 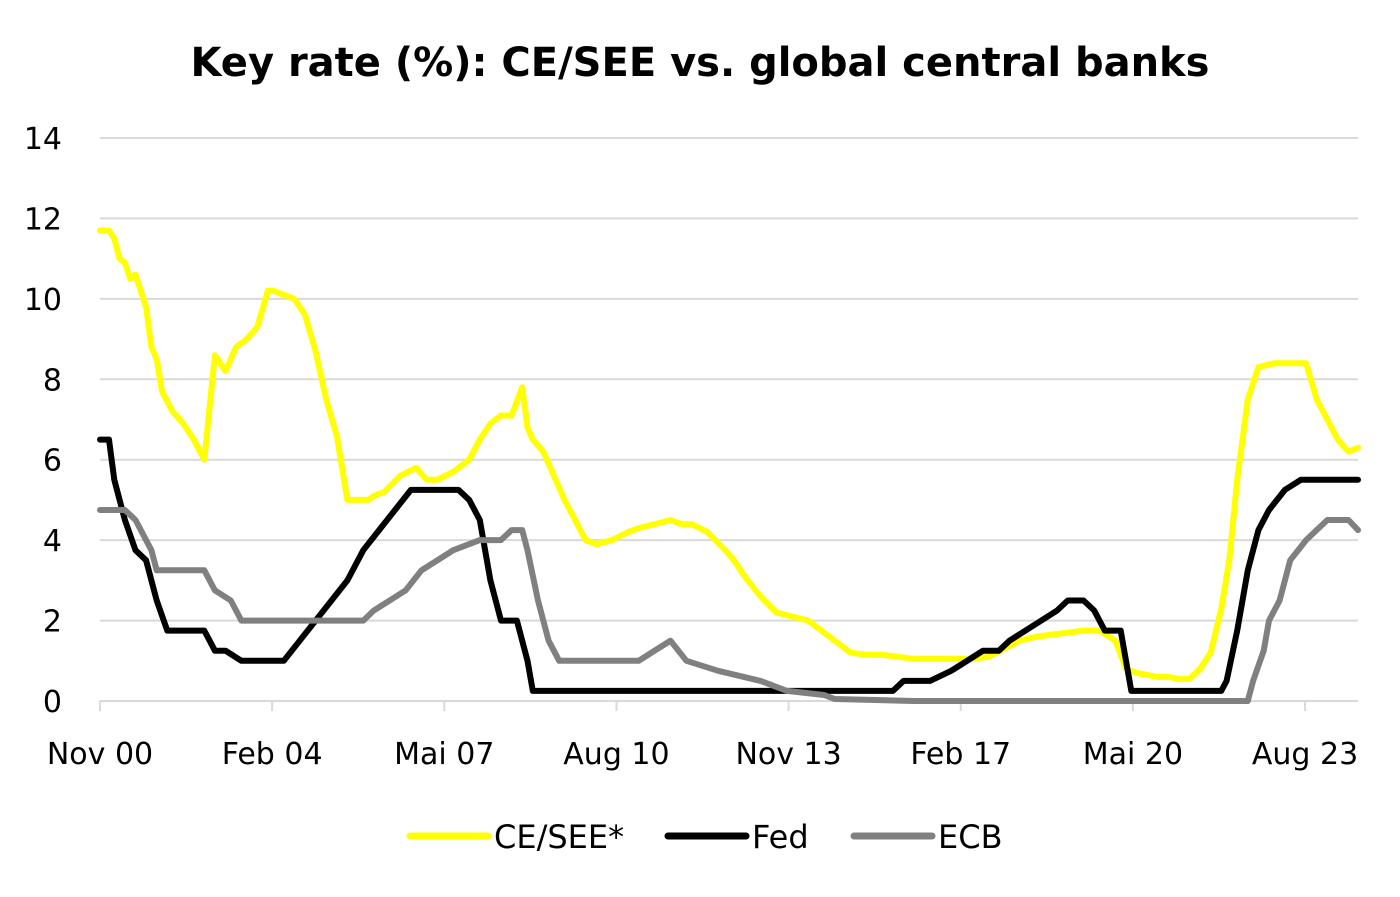 I want to click on x-tick-label: Aug 23, so click(x=1305, y=754).